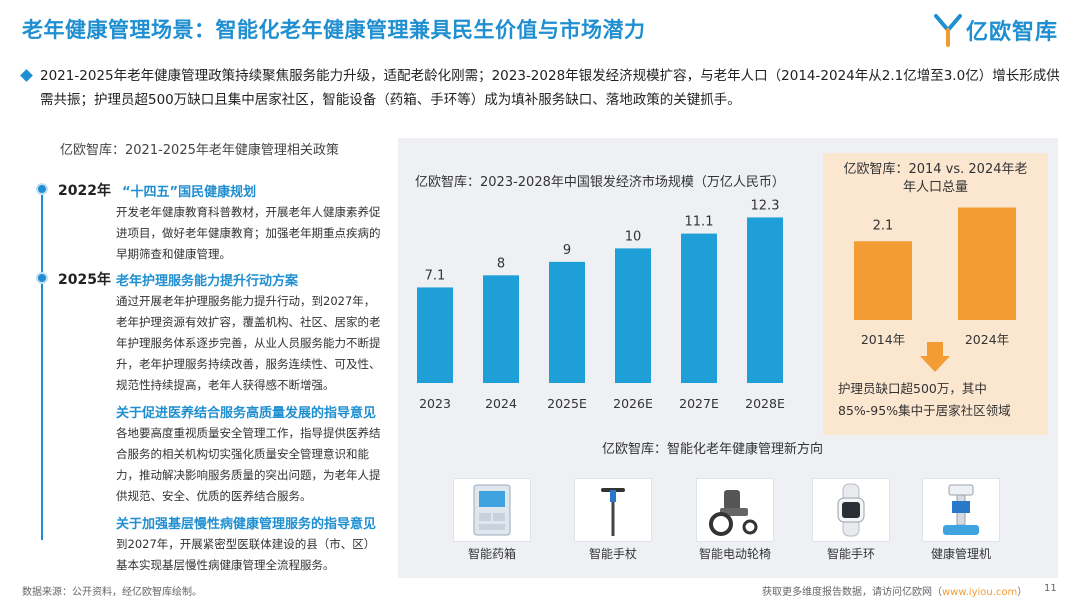 This screenshot has width=1080, height=608. Describe the element at coordinates (883, 339) in the screenshot. I see `population-year-label: 2014年` at that location.